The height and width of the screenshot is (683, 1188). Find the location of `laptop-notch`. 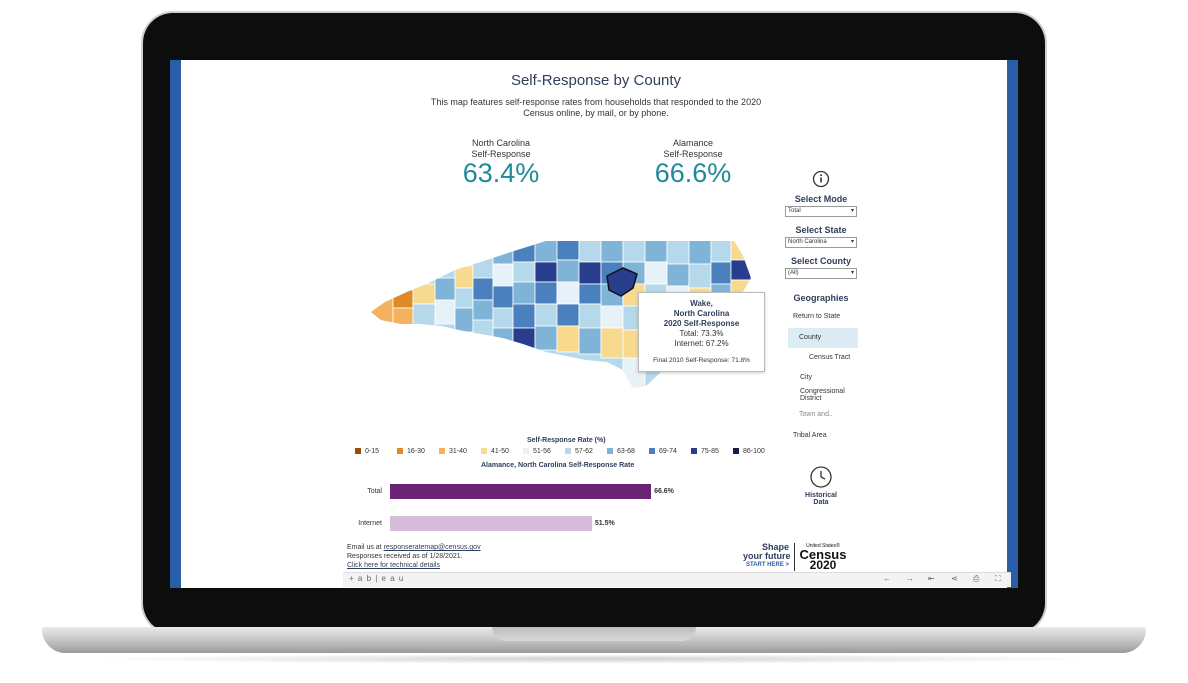

laptop-notch is located at coordinates (594, 634).